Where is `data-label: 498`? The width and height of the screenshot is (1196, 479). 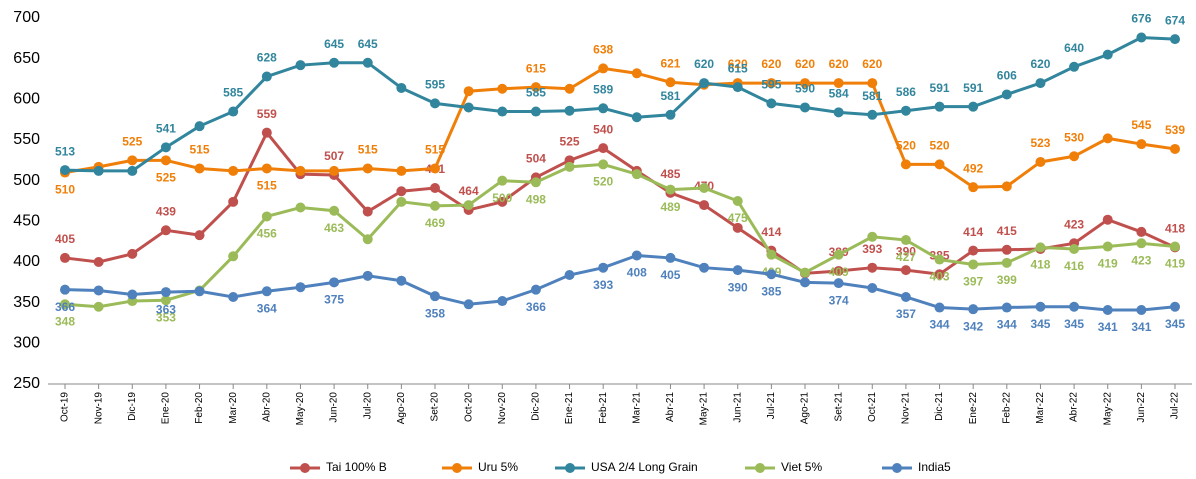
data-label: 498 is located at coordinates (536, 199).